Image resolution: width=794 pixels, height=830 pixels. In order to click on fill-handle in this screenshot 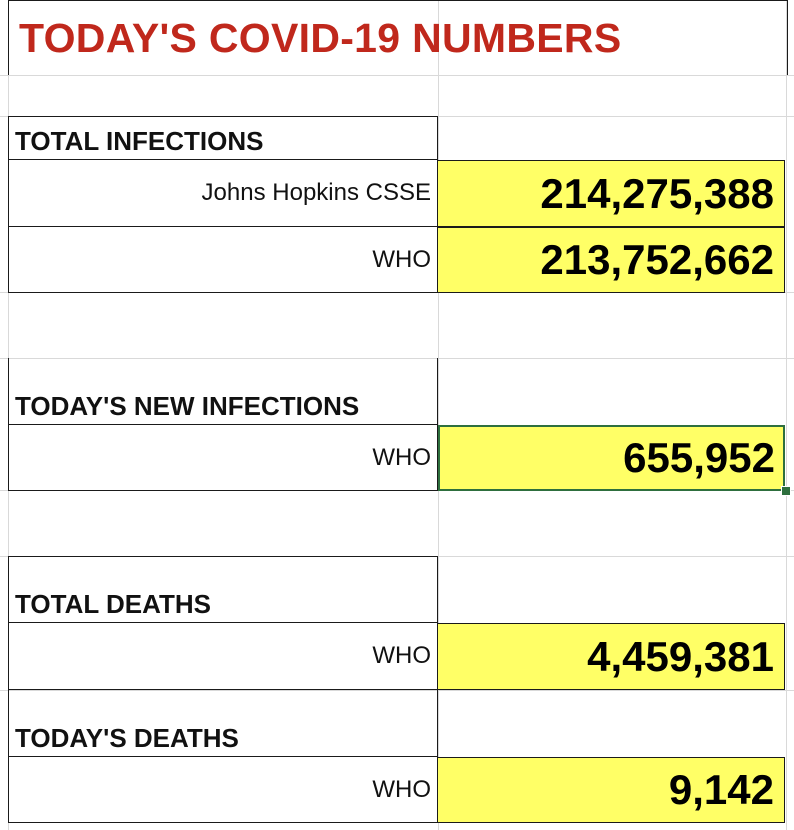, I will do `click(786, 491)`.